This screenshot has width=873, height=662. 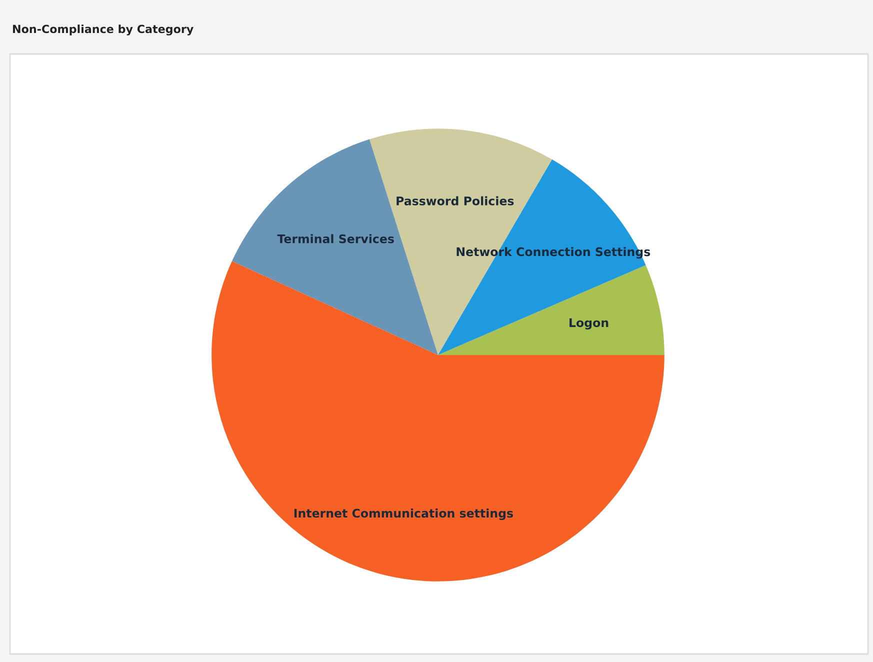 I want to click on slice-label: Password Policies, so click(x=455, y=201).